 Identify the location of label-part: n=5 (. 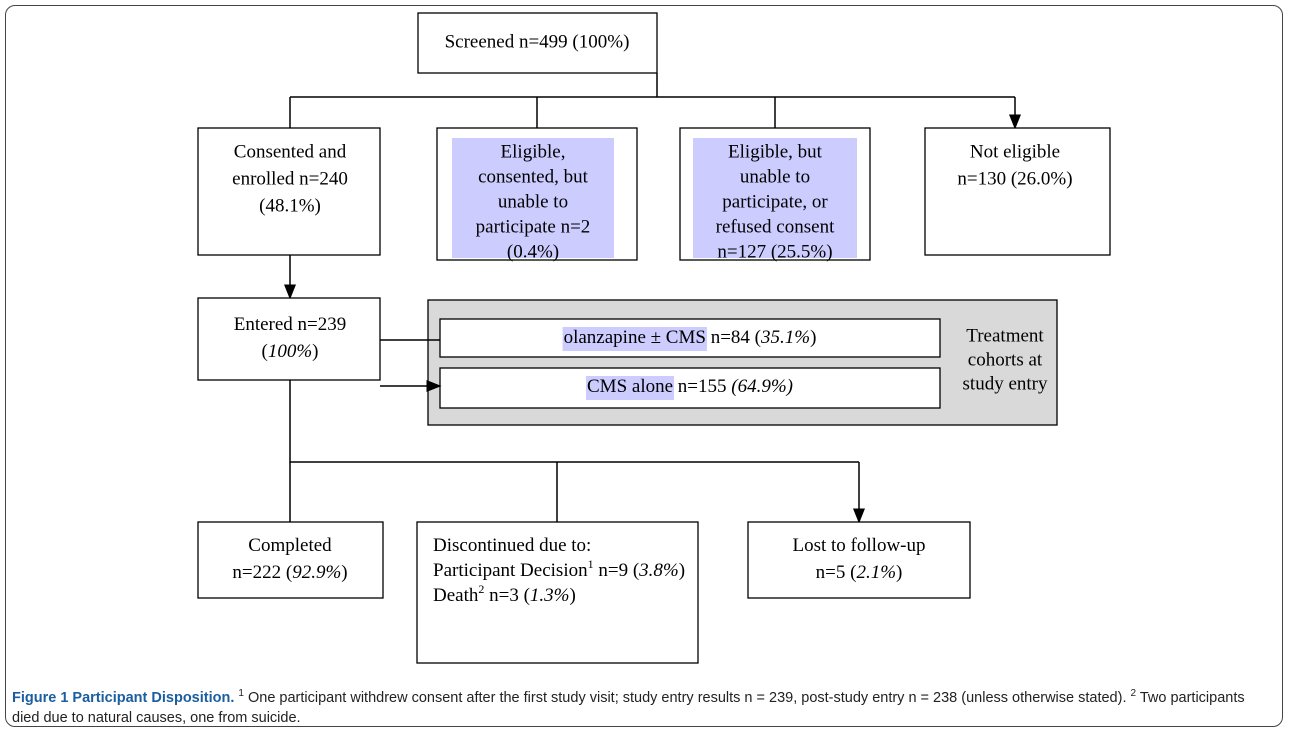
(836, 572).